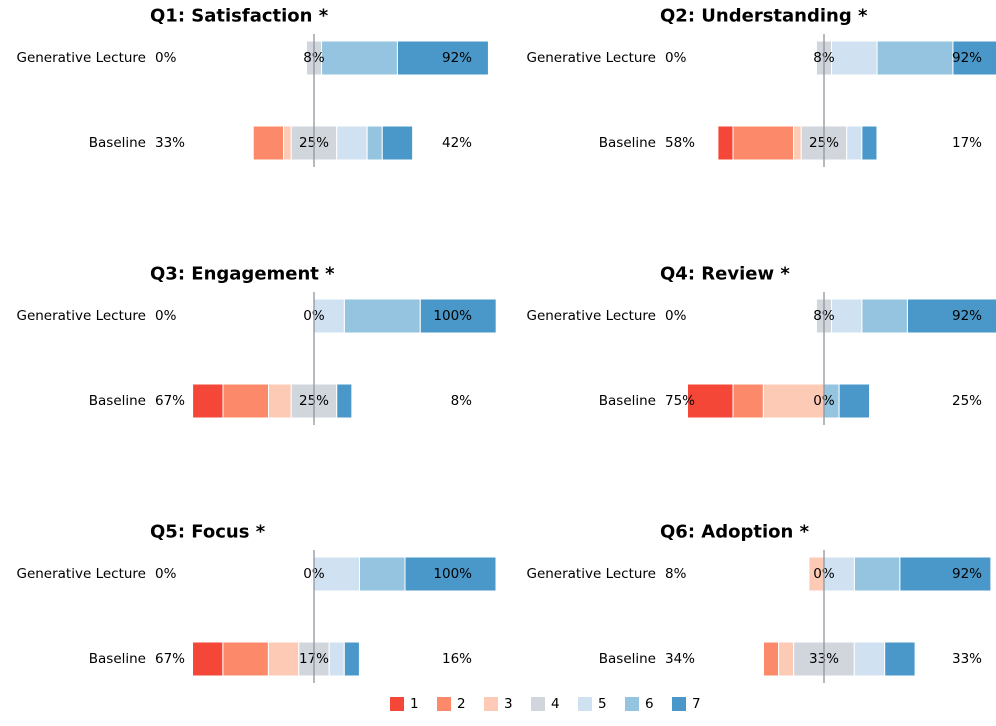  I want to click on right-percent-q4-baseline: 25%, so click(967, 401).